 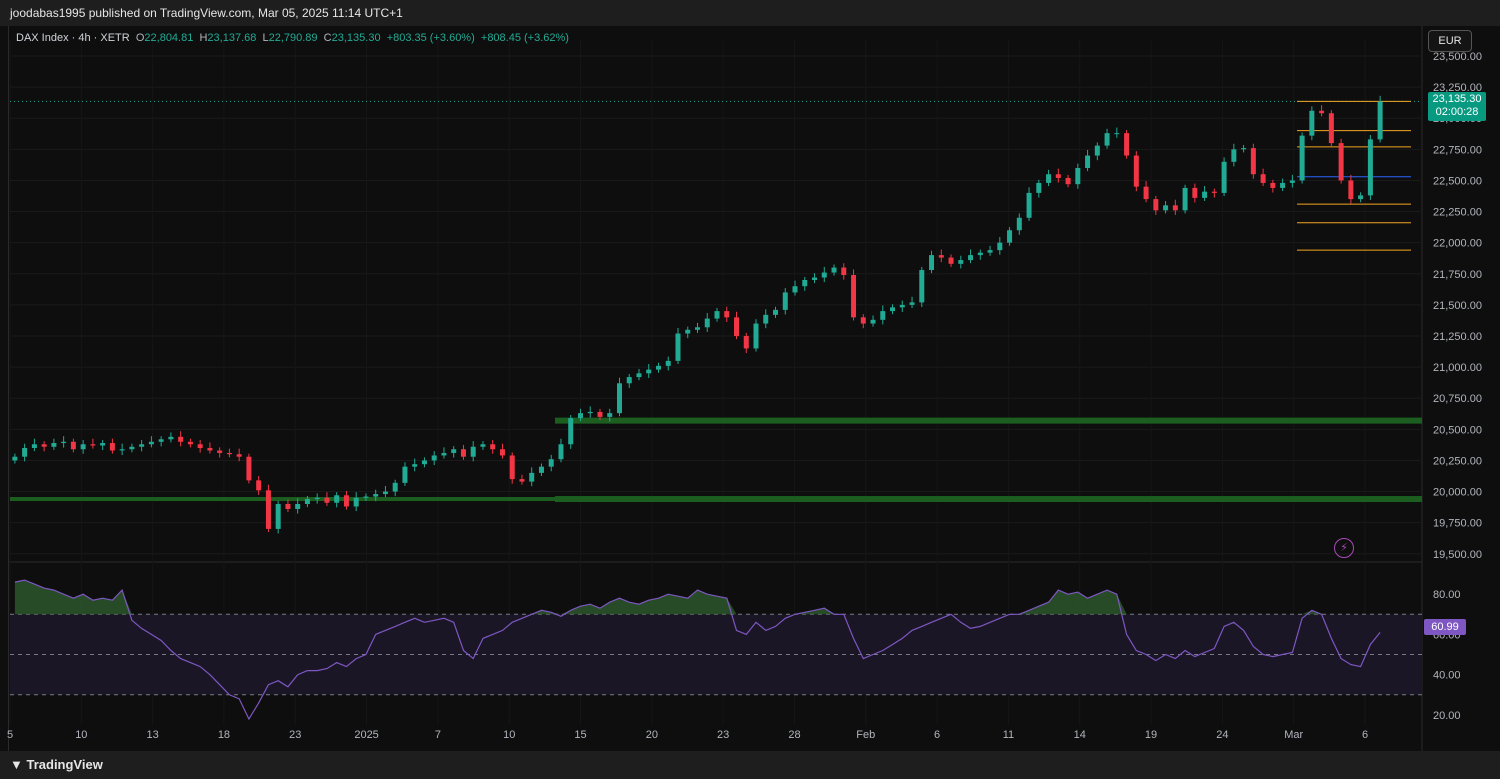 What do you see at coordinates (1457, 461) in the screenshot?
I see `y-tick-label: 20,250.00` at bounding box center [1457, 461].